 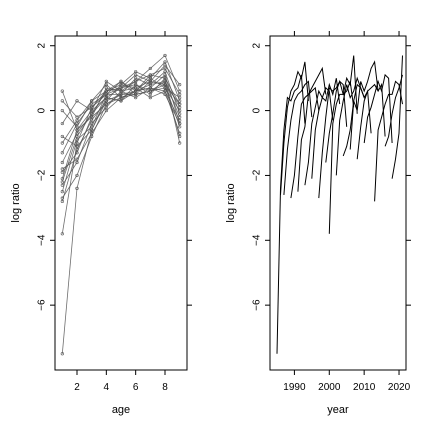 What do you see at coordinates (257, 46) in the screenshot?
I see `y-tick-label: 2` at bounding box center [257, 46].